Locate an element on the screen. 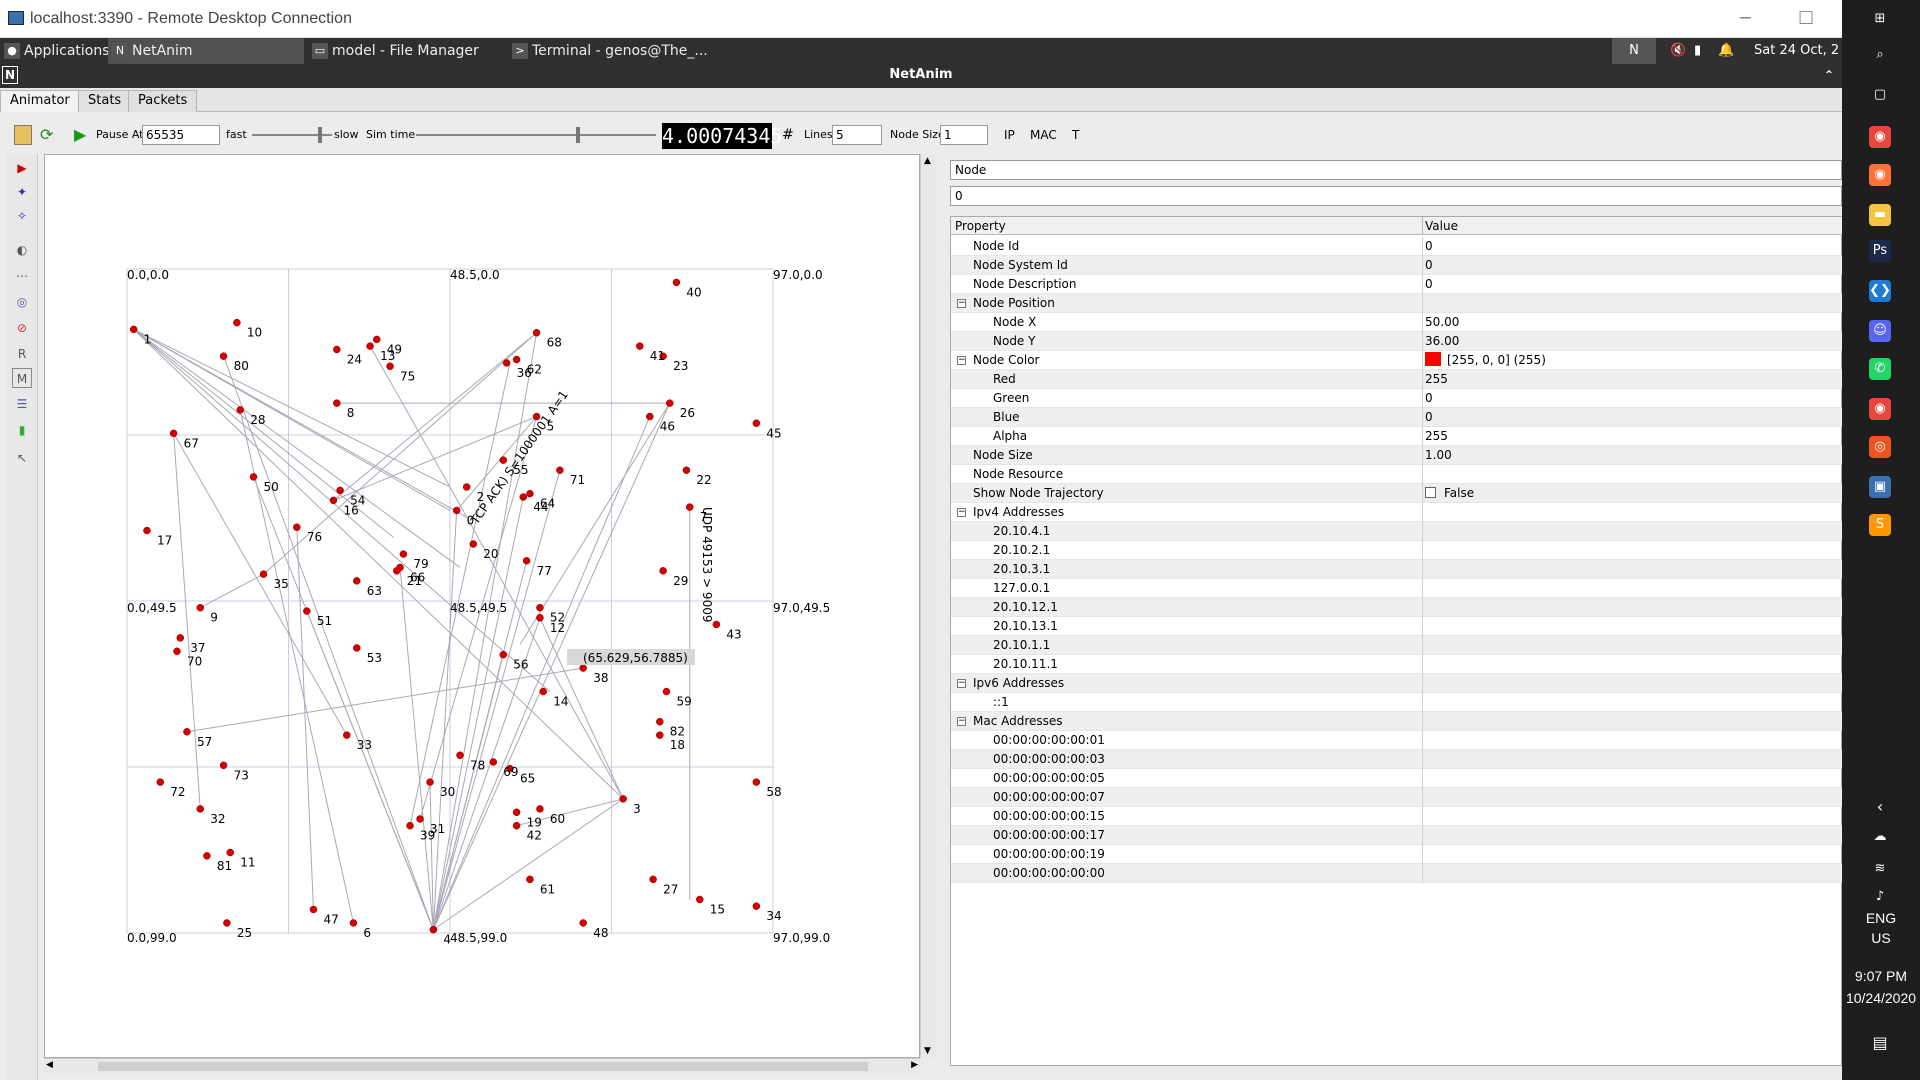 The image size is (1920, 1080). cursor-icon: ↖ is located at coordinates (22, 458).